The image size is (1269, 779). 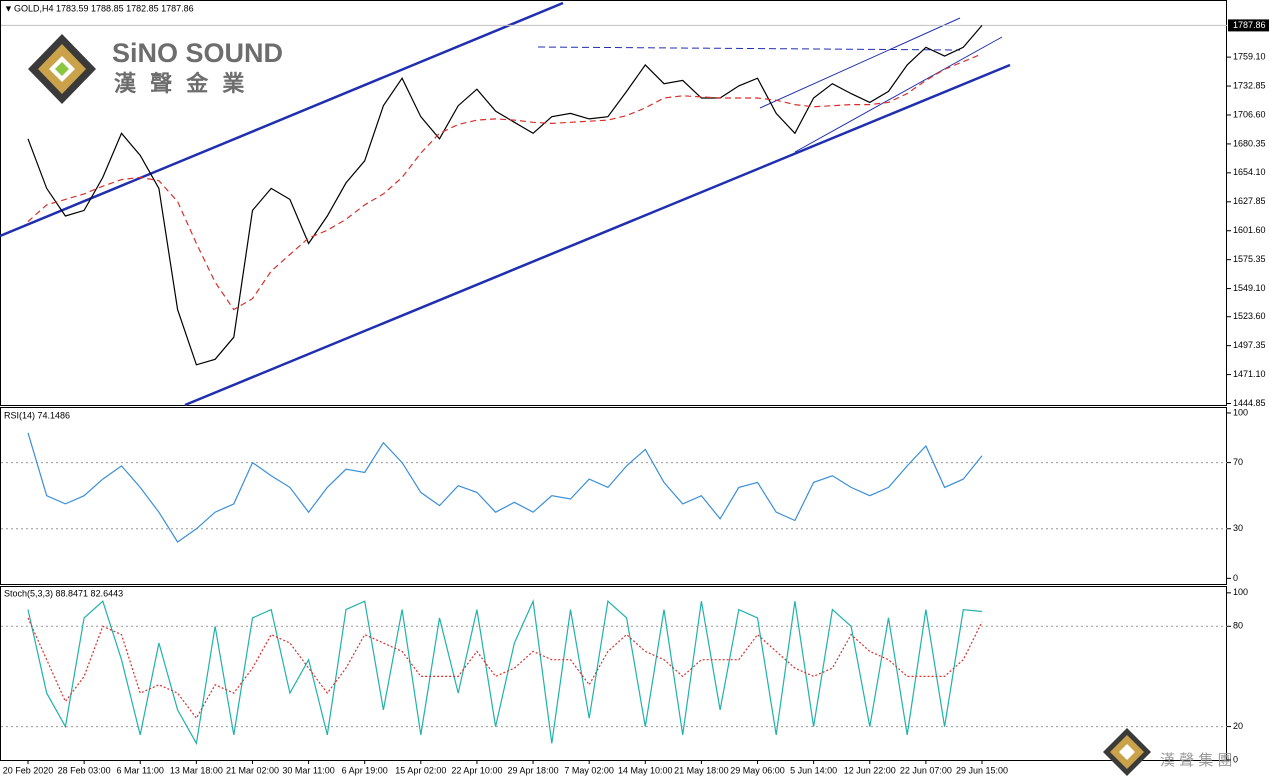 What do you see at coordinates (1249, 345) in the screenshot?
I see `y-tick-label: 1497.35` at bounding box center [1249, 345].